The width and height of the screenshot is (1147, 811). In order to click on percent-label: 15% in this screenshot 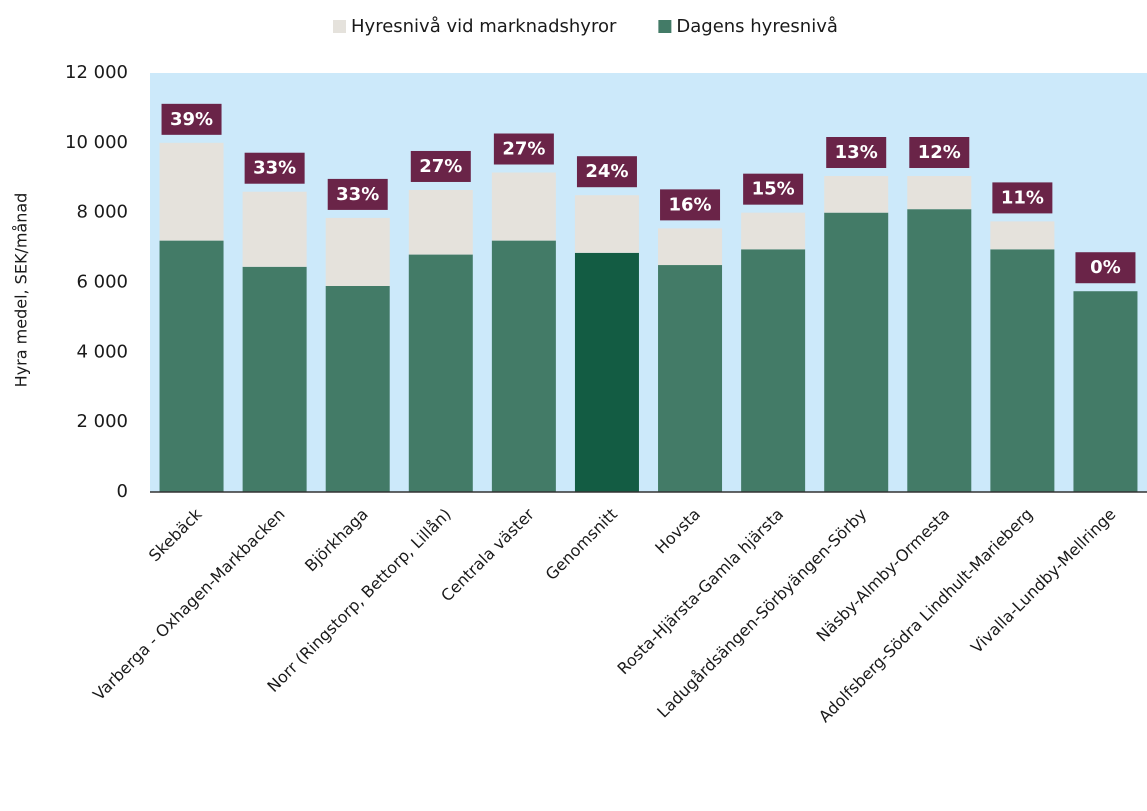, I will do `click(773, 189)`.